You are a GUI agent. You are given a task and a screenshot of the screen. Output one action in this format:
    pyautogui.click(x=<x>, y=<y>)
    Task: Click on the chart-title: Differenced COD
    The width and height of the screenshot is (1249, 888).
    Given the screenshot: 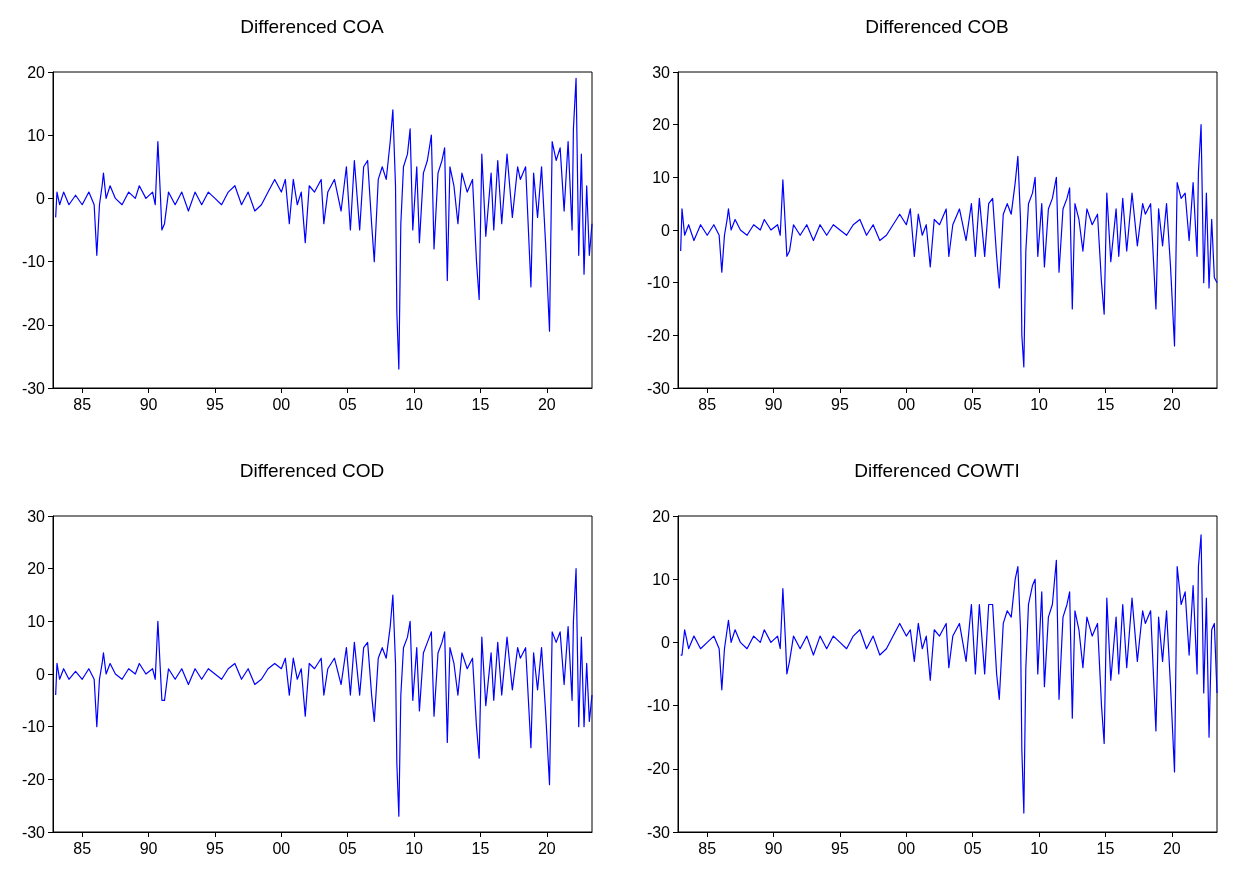 What is the action you would take?
    pyautogui.click(x=312, y=470)
    